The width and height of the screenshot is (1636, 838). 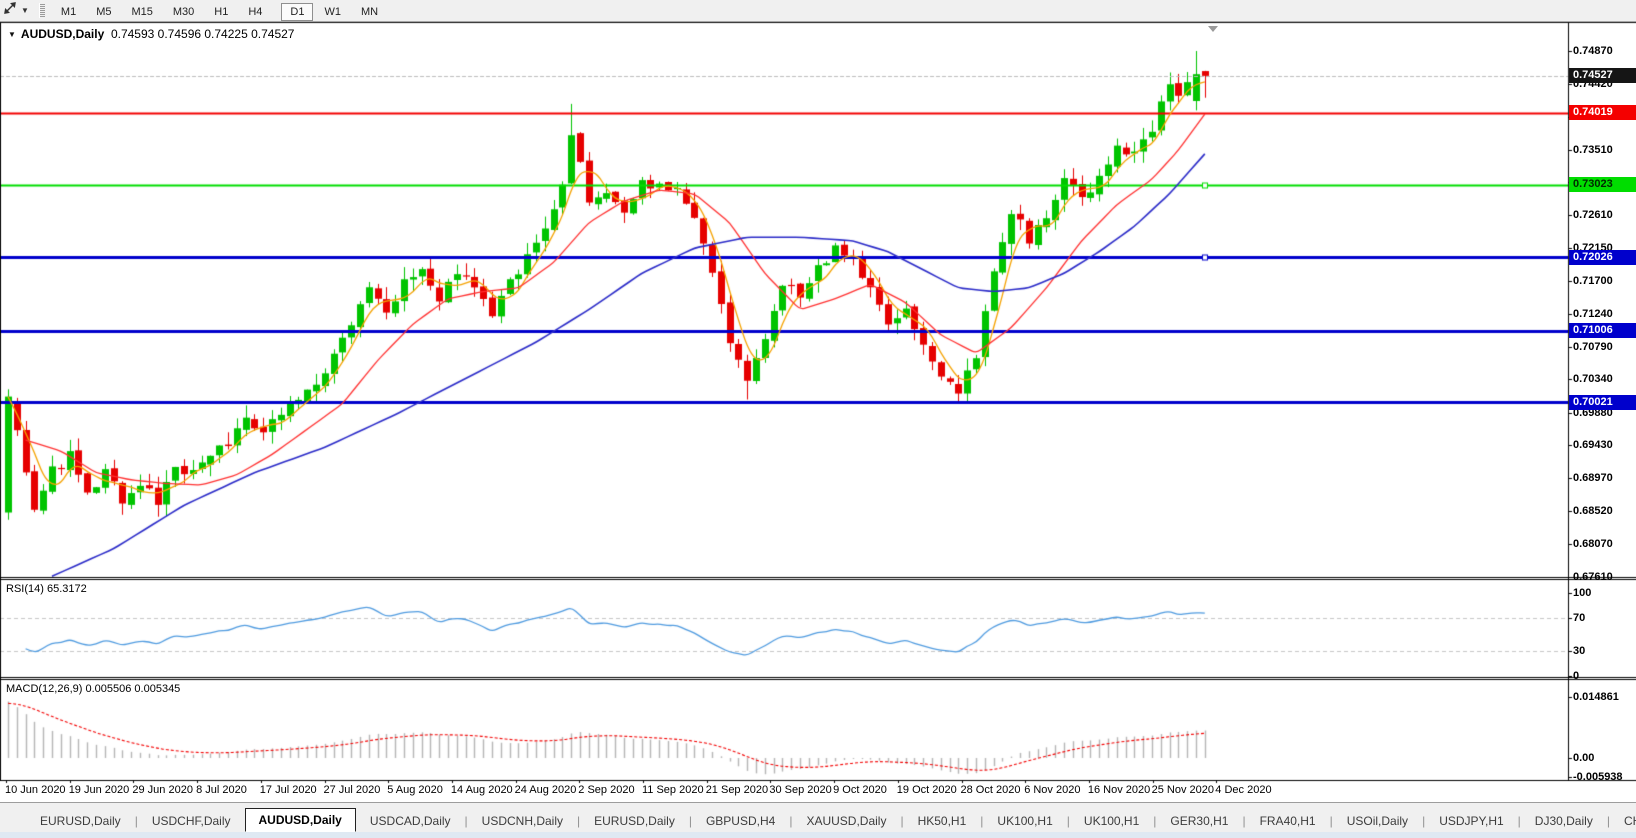 I want to click on chart-symbol-label: AUDUSD,Daily, so click(x=62, y=34).